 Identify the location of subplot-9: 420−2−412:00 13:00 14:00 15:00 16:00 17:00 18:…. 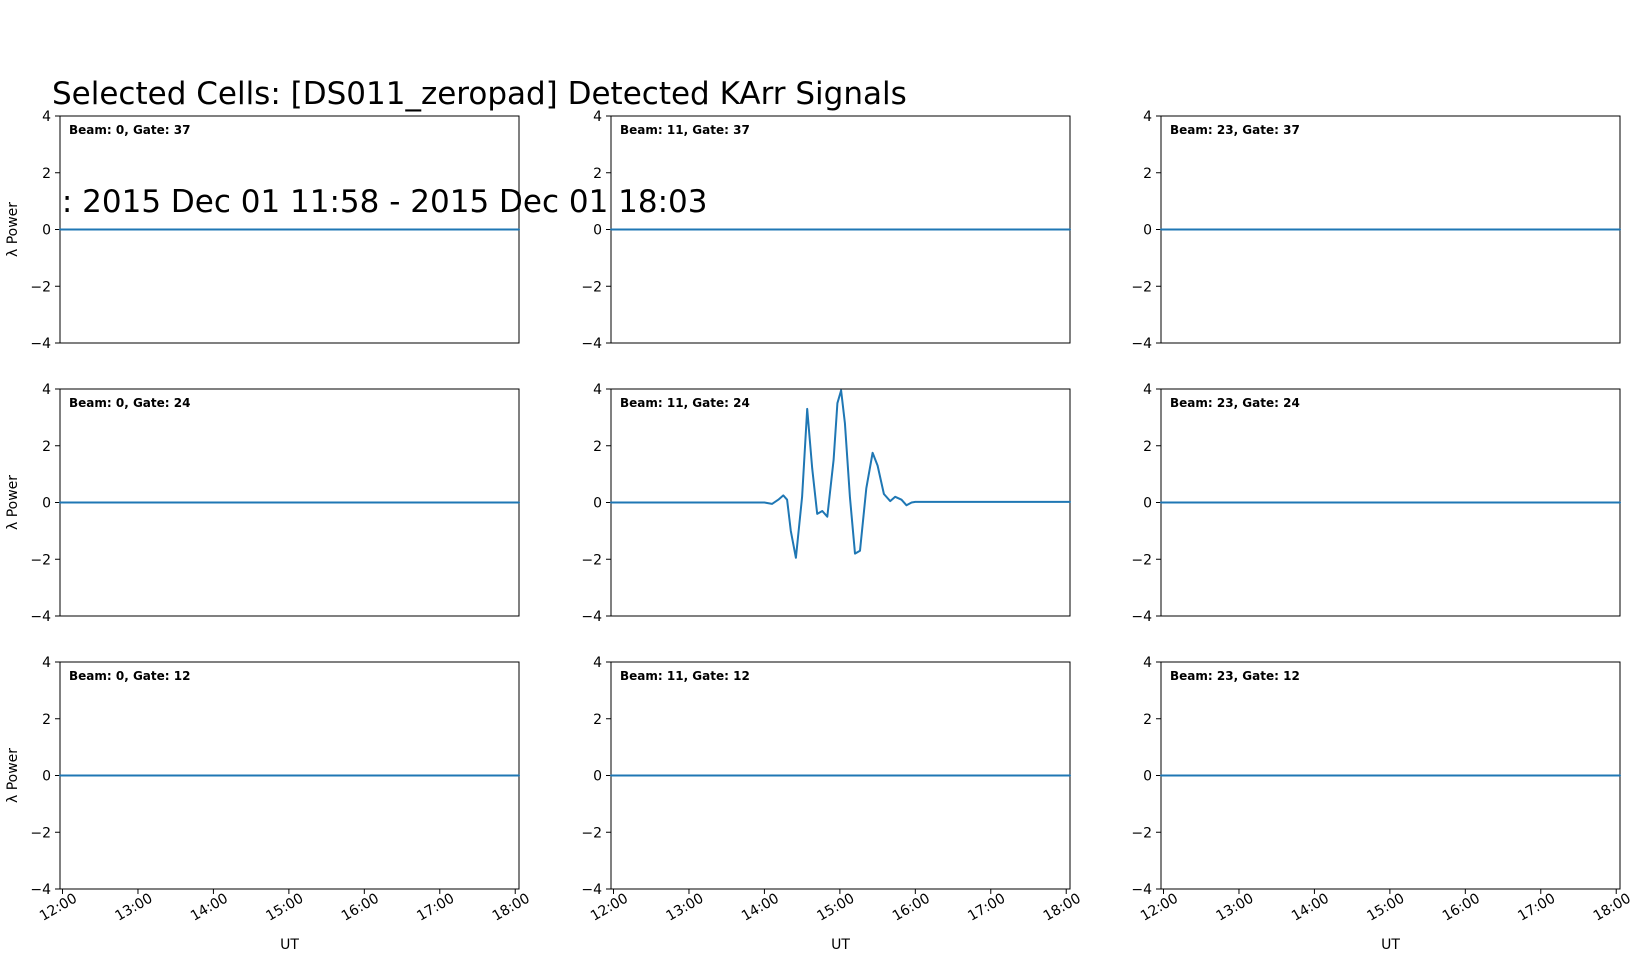
(1382, 804).